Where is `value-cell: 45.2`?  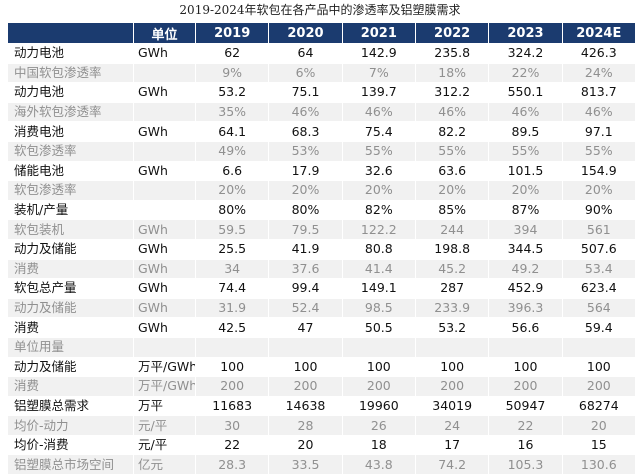 value-cell: 45.2 is located at coordinates (452, 269).